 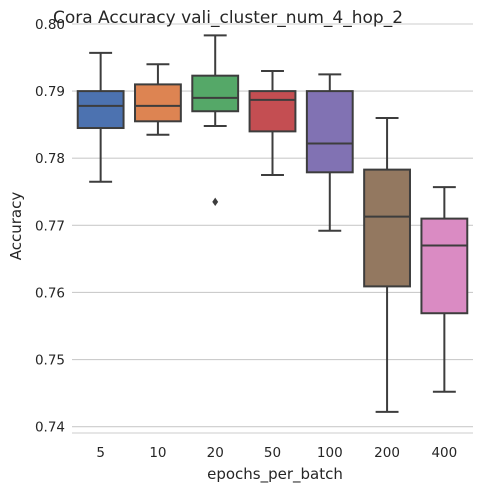 I want to click on x-tick-label-400: 400, so click(x=444, y=453).